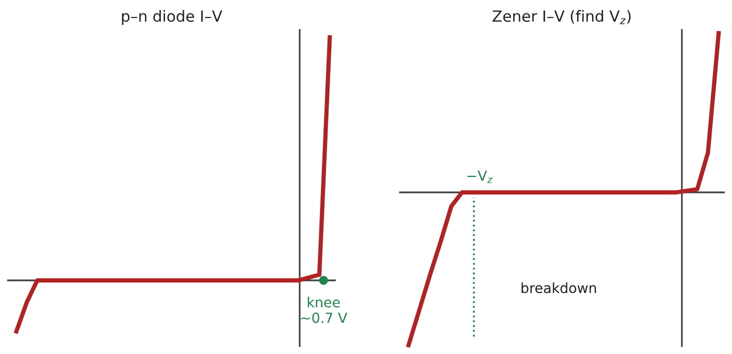 This screenshot has width=732, height=354. What do you see at coordinates (559, 288) in the screenshot?
I see `annotation: breakdown` at bounding box center [559, 288].